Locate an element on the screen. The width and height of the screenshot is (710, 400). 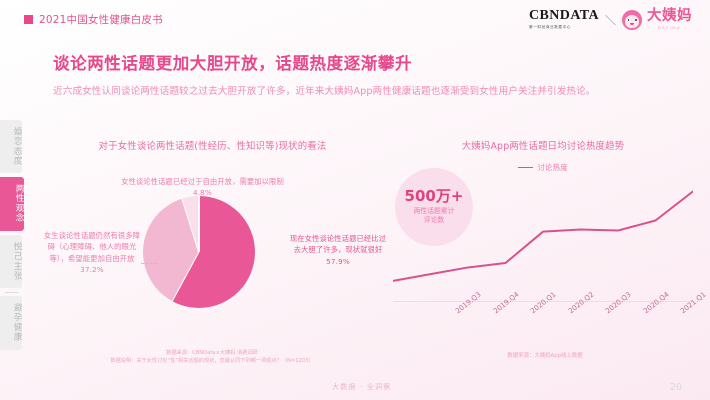
trend-line-path is located at coordinates (543, 236).